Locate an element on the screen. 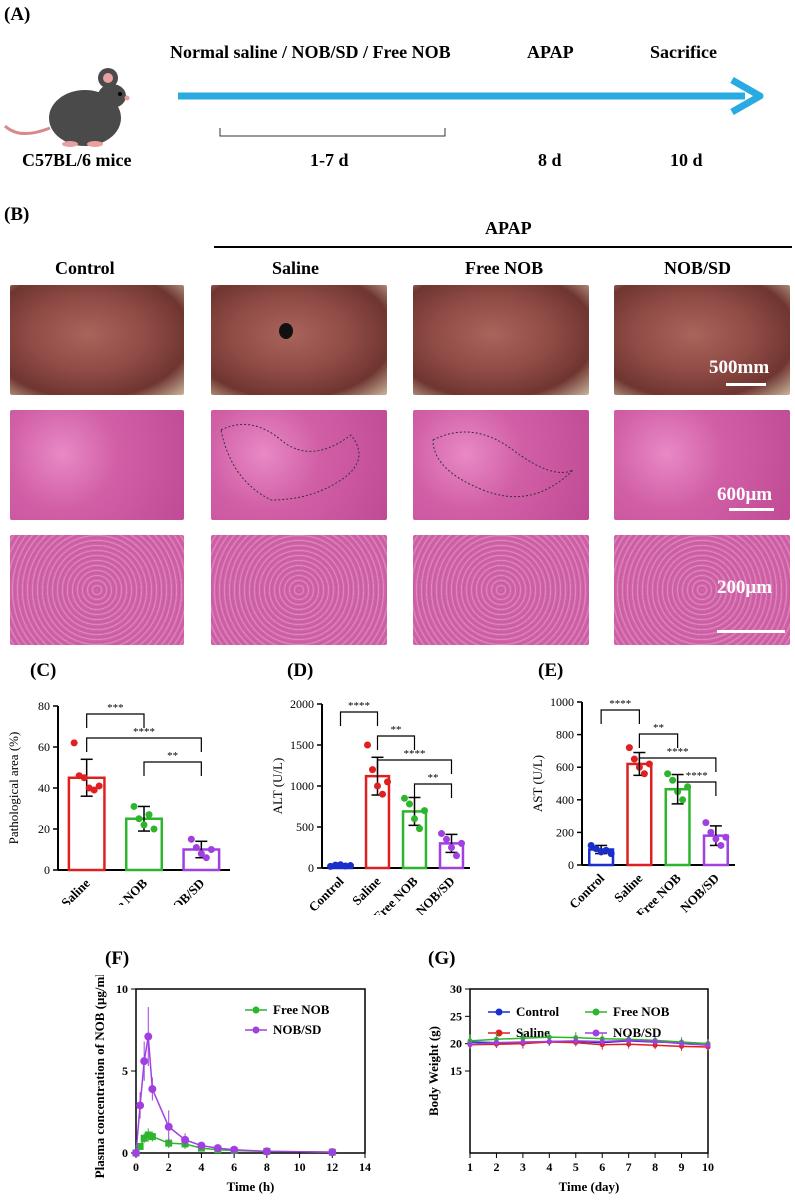 The height and width of the screenshot is (1200, 795). panel-c-letter: (C) is located at coordinates (43, 670).